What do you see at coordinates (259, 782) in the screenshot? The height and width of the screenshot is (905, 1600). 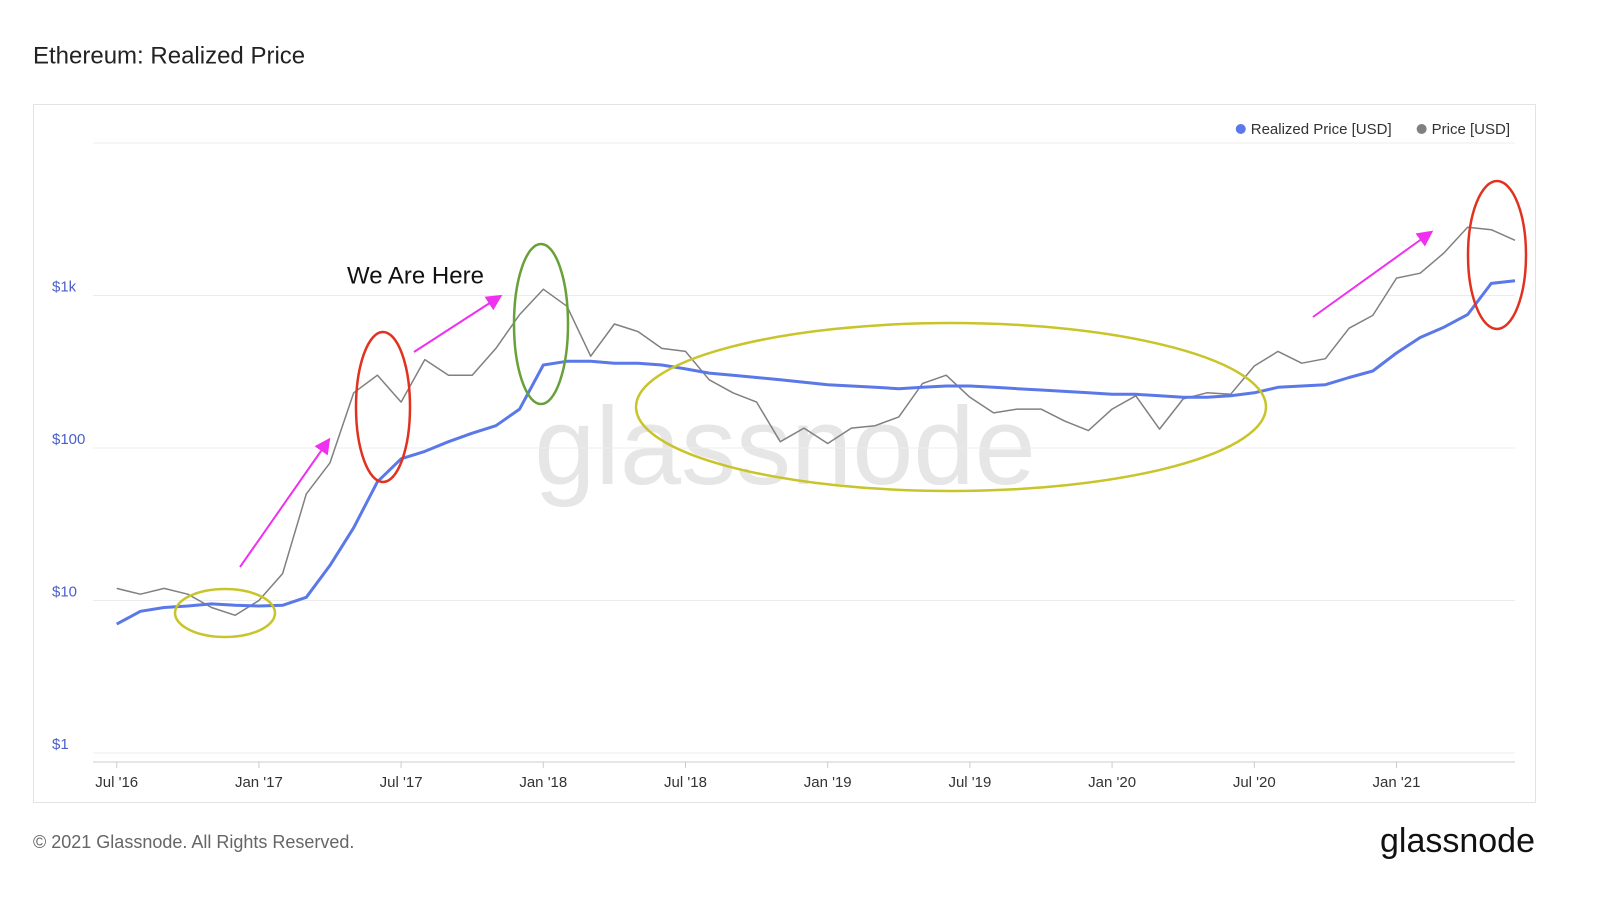 I see `x-tick-label: Jan '17` at bounding box center [259, 782].